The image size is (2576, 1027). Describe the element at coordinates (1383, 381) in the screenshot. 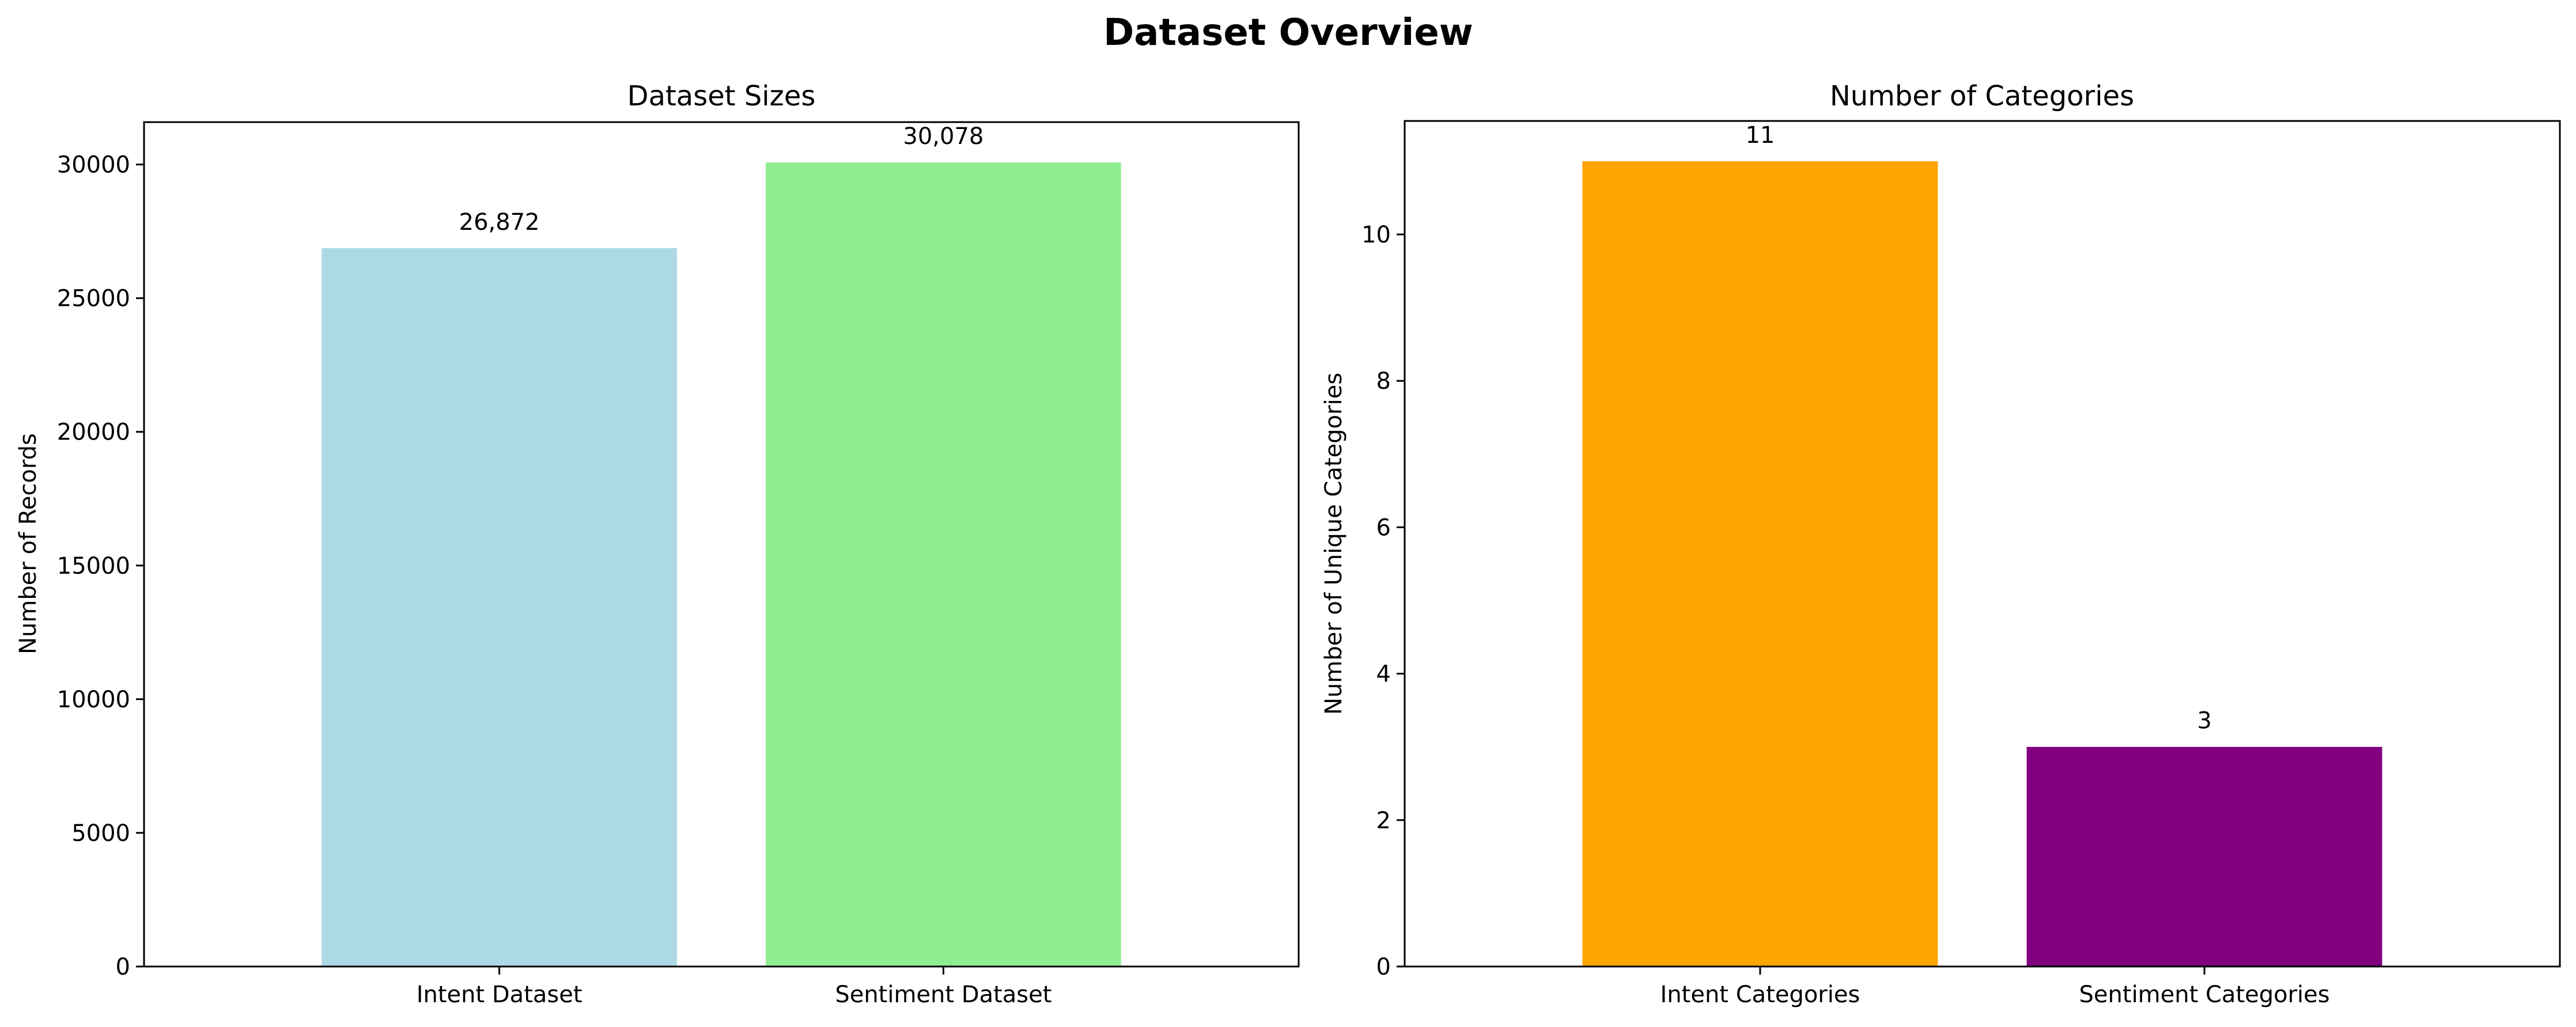

I see `y-tick-label: 8` at that location.